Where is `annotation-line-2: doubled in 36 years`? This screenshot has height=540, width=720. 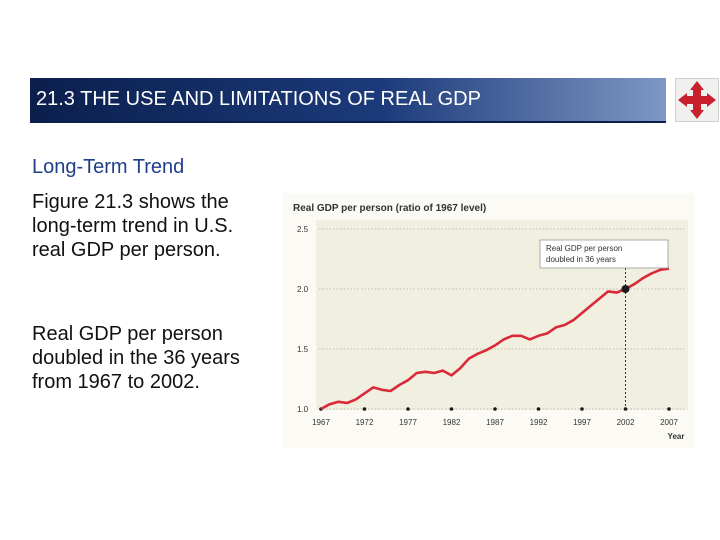
annotation-line-2: doubled in 36 years is located at coordinates (581, 259).